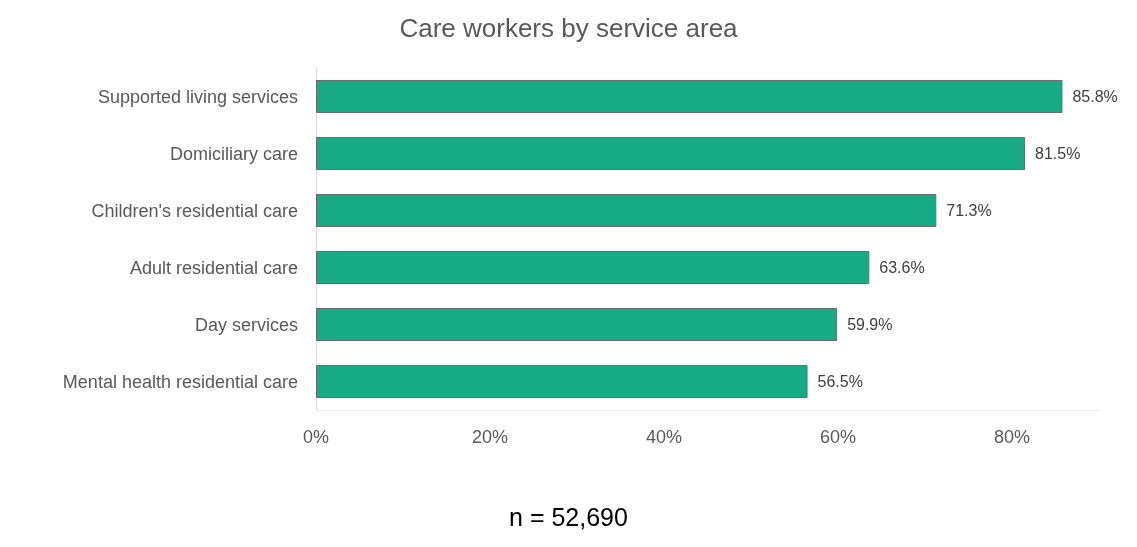 The image size is (1137, 547). I want to click on y-tick-label: Mental health residential care, so click(180, 381).